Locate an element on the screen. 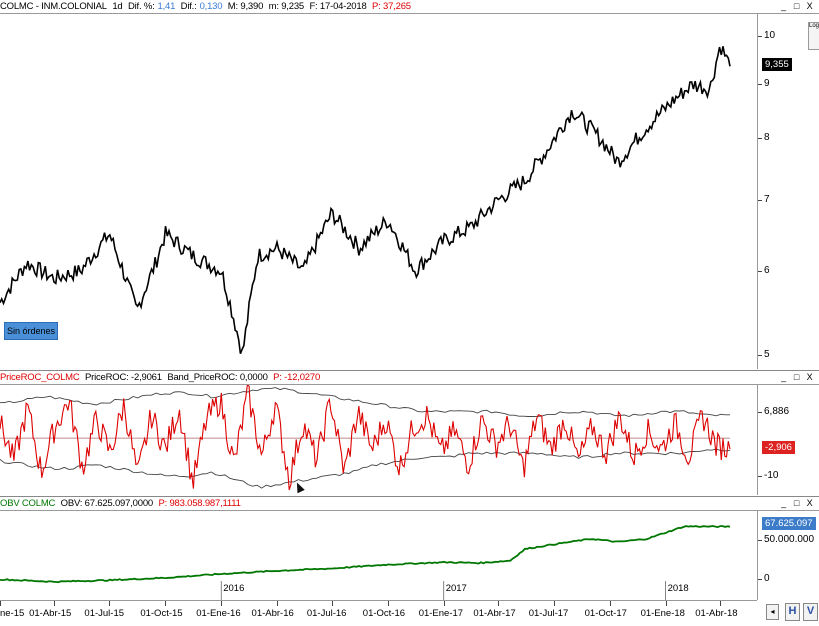  roc-label: PriceROC_COLMC is located at coordinates (40, 377).